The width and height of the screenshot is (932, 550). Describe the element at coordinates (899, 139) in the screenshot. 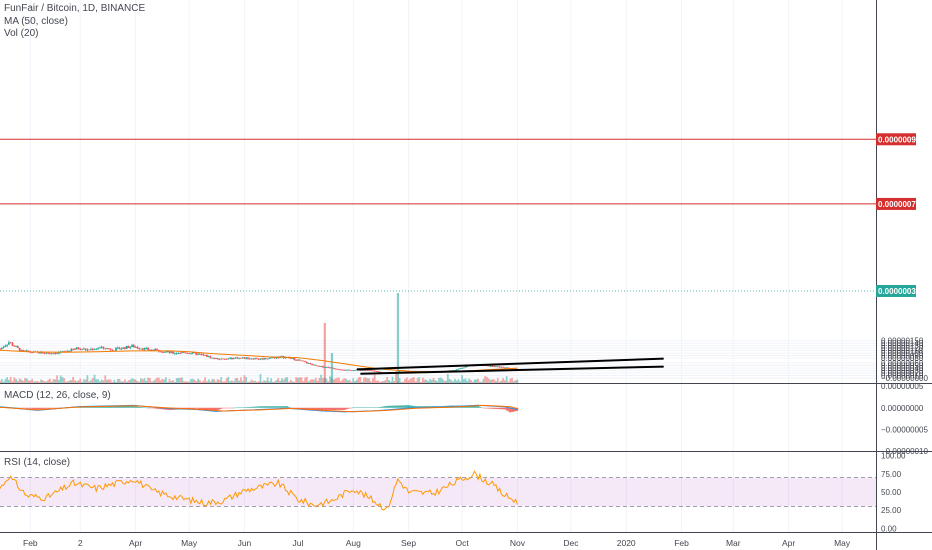

I see `price-marker-label: 0.00000096` at that location.